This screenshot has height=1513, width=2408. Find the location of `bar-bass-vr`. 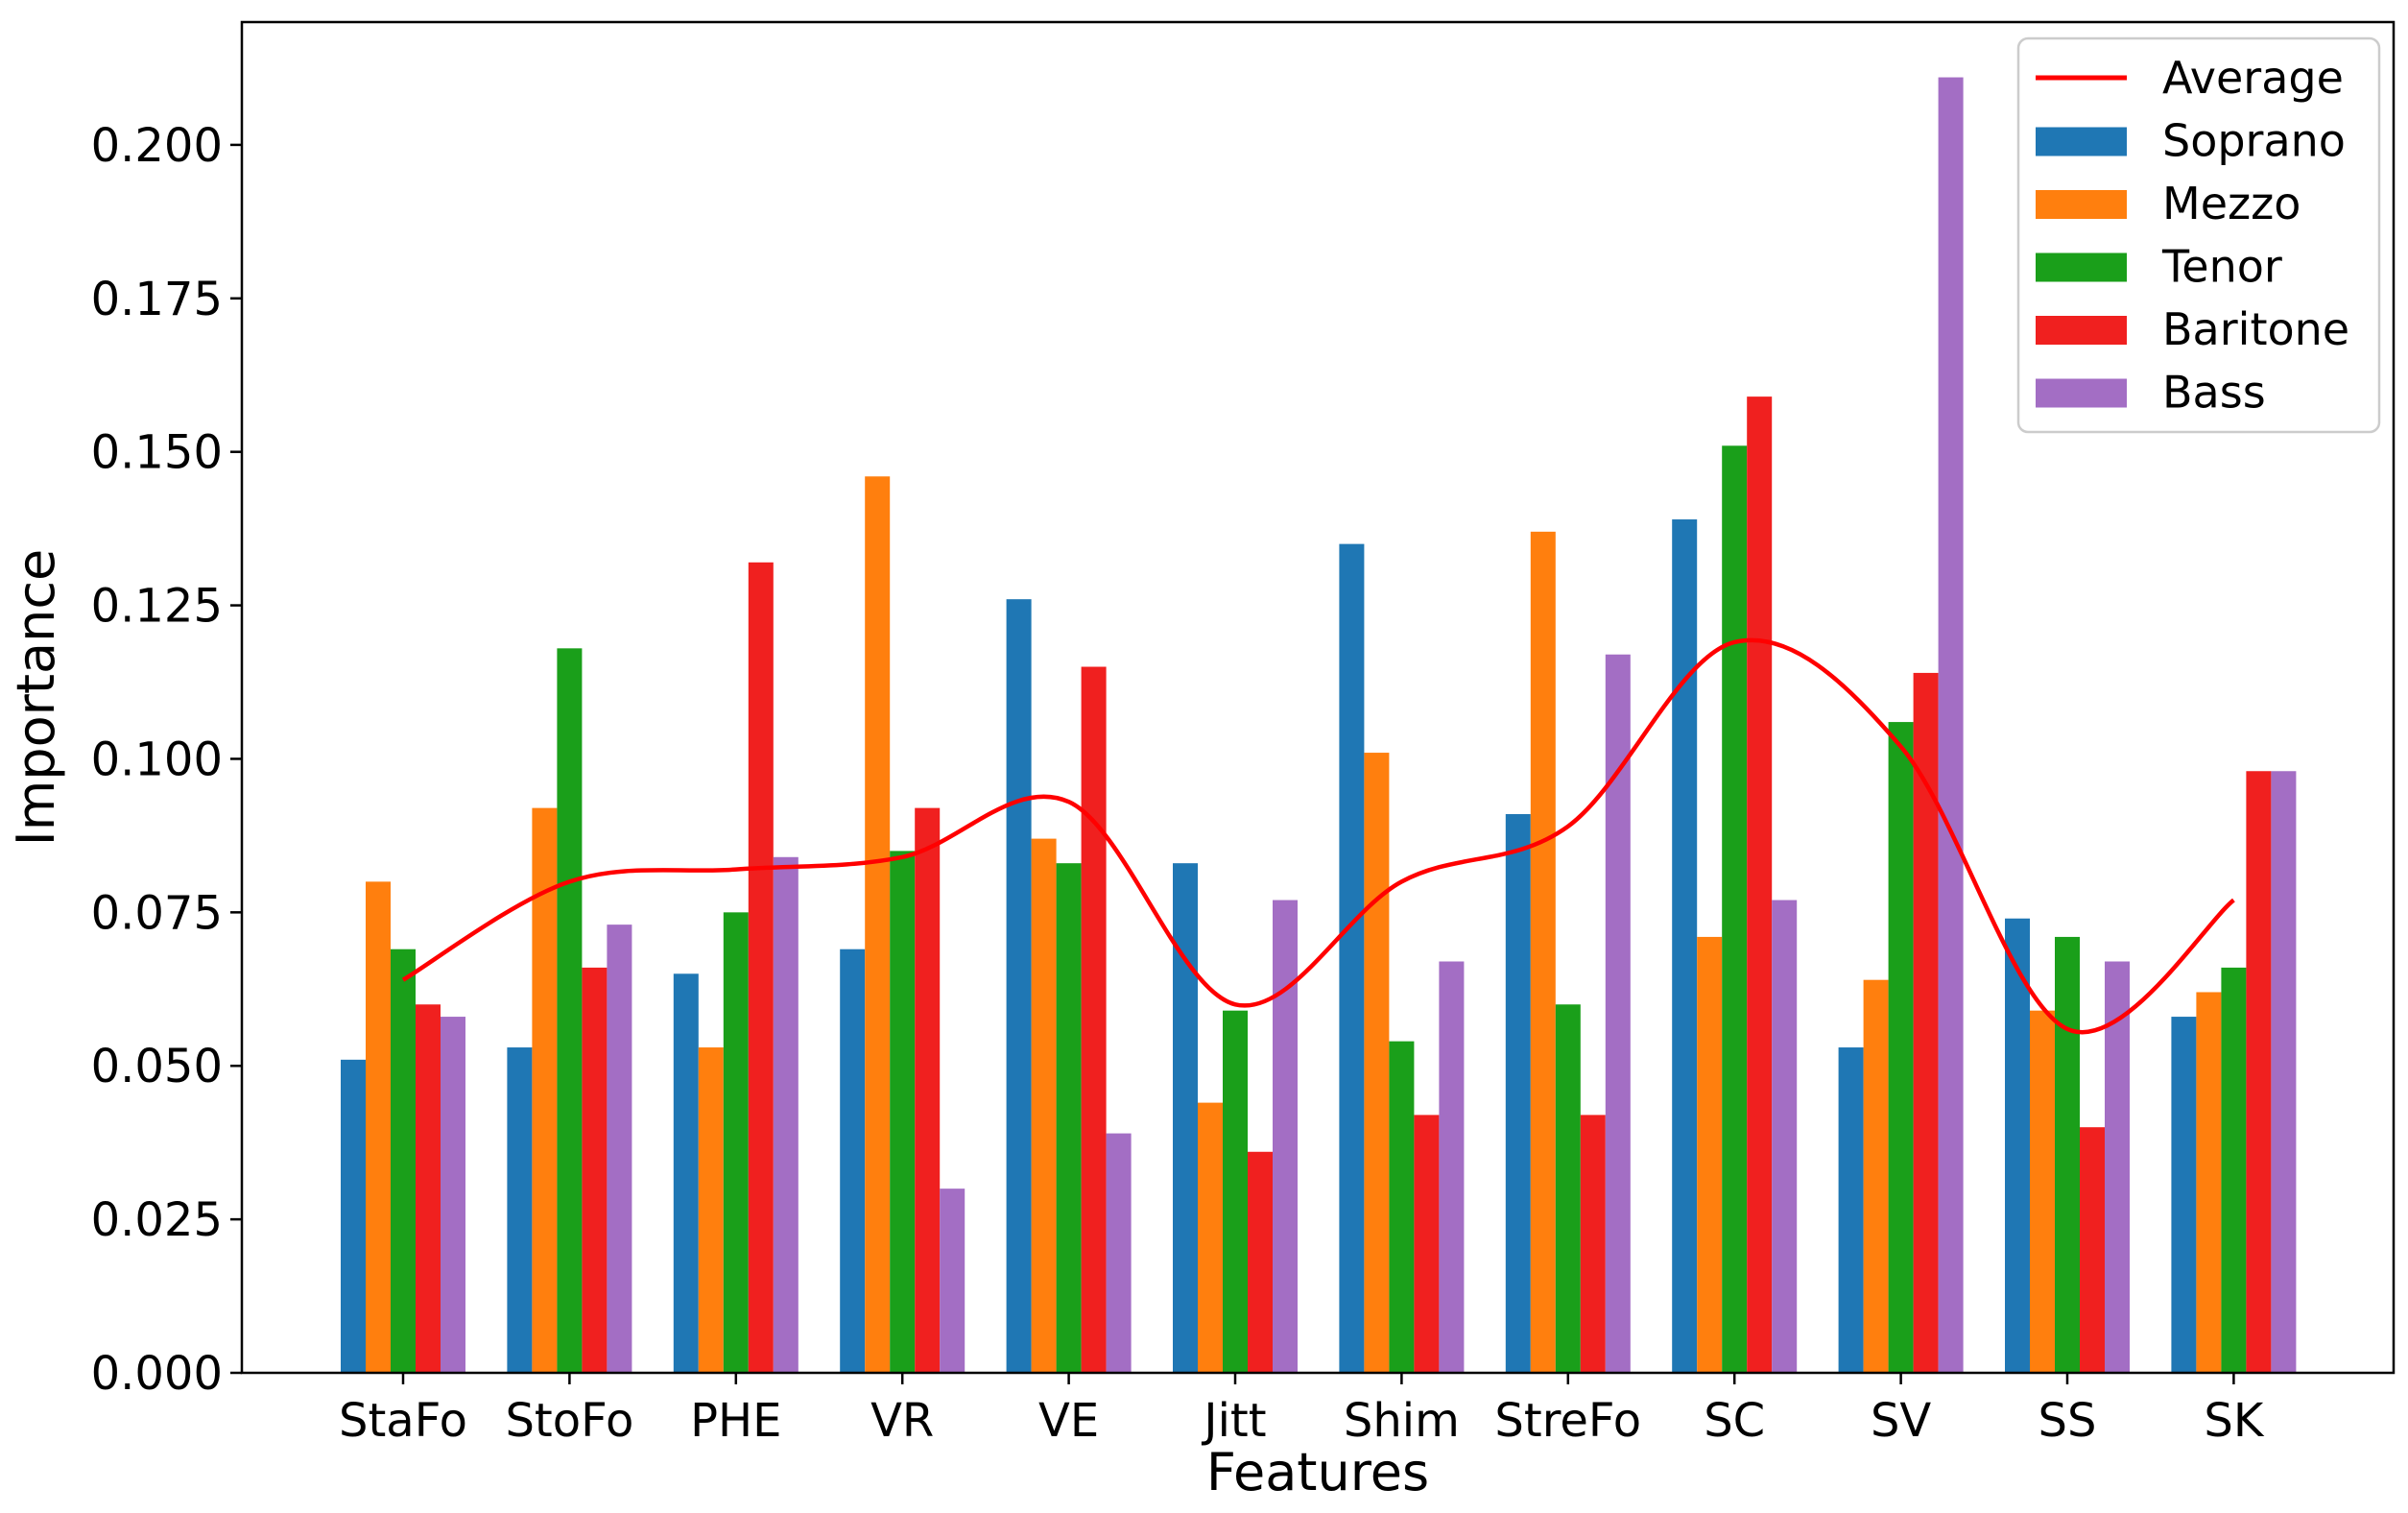

bar-bass-vr is located at coordinates (953, 1281).